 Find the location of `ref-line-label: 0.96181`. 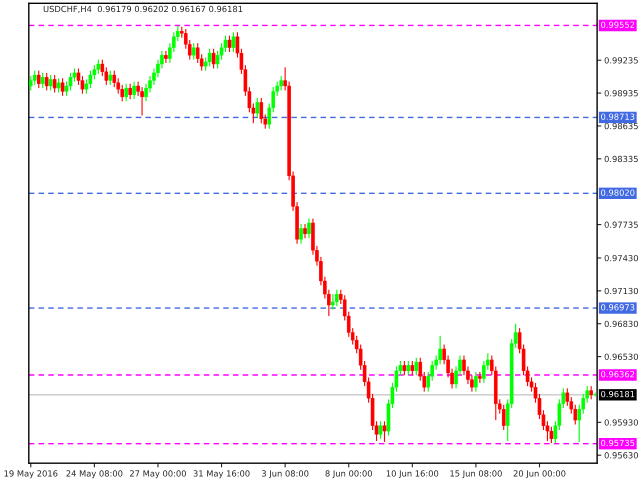

ref-line-label: 0.96181 is located at coordinates (617, 394).